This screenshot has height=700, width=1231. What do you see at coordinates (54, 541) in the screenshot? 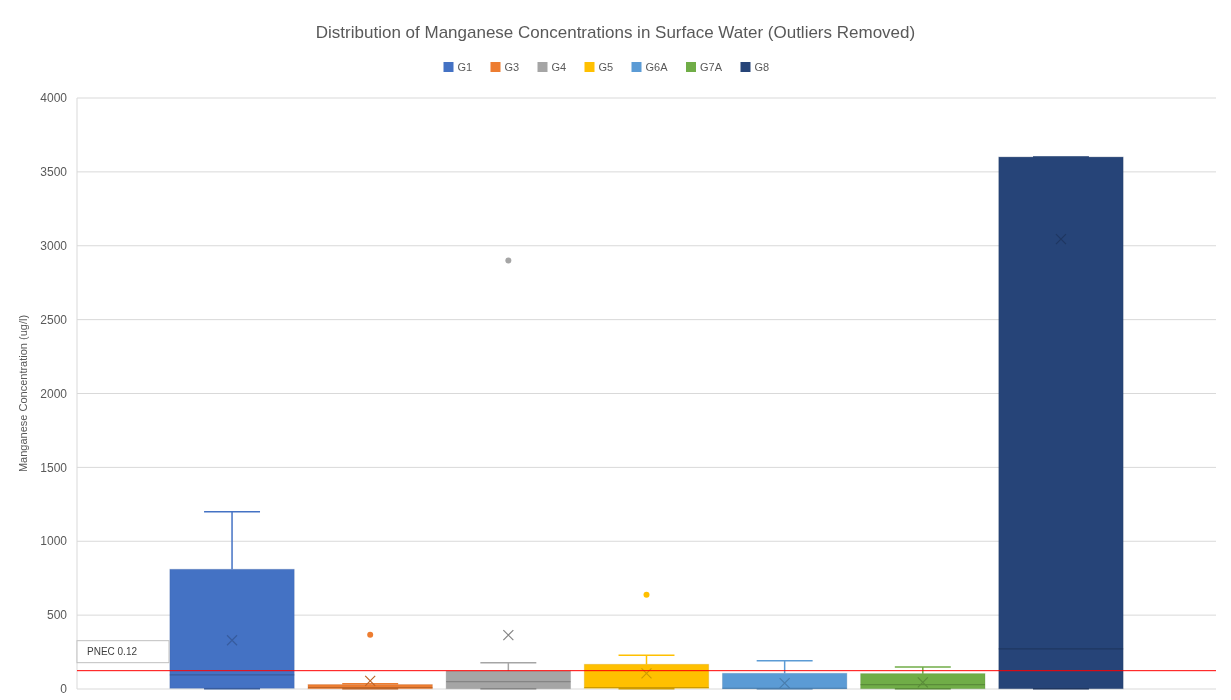
I see `y-tick-label: 1000` at bounding box center [54, 541].